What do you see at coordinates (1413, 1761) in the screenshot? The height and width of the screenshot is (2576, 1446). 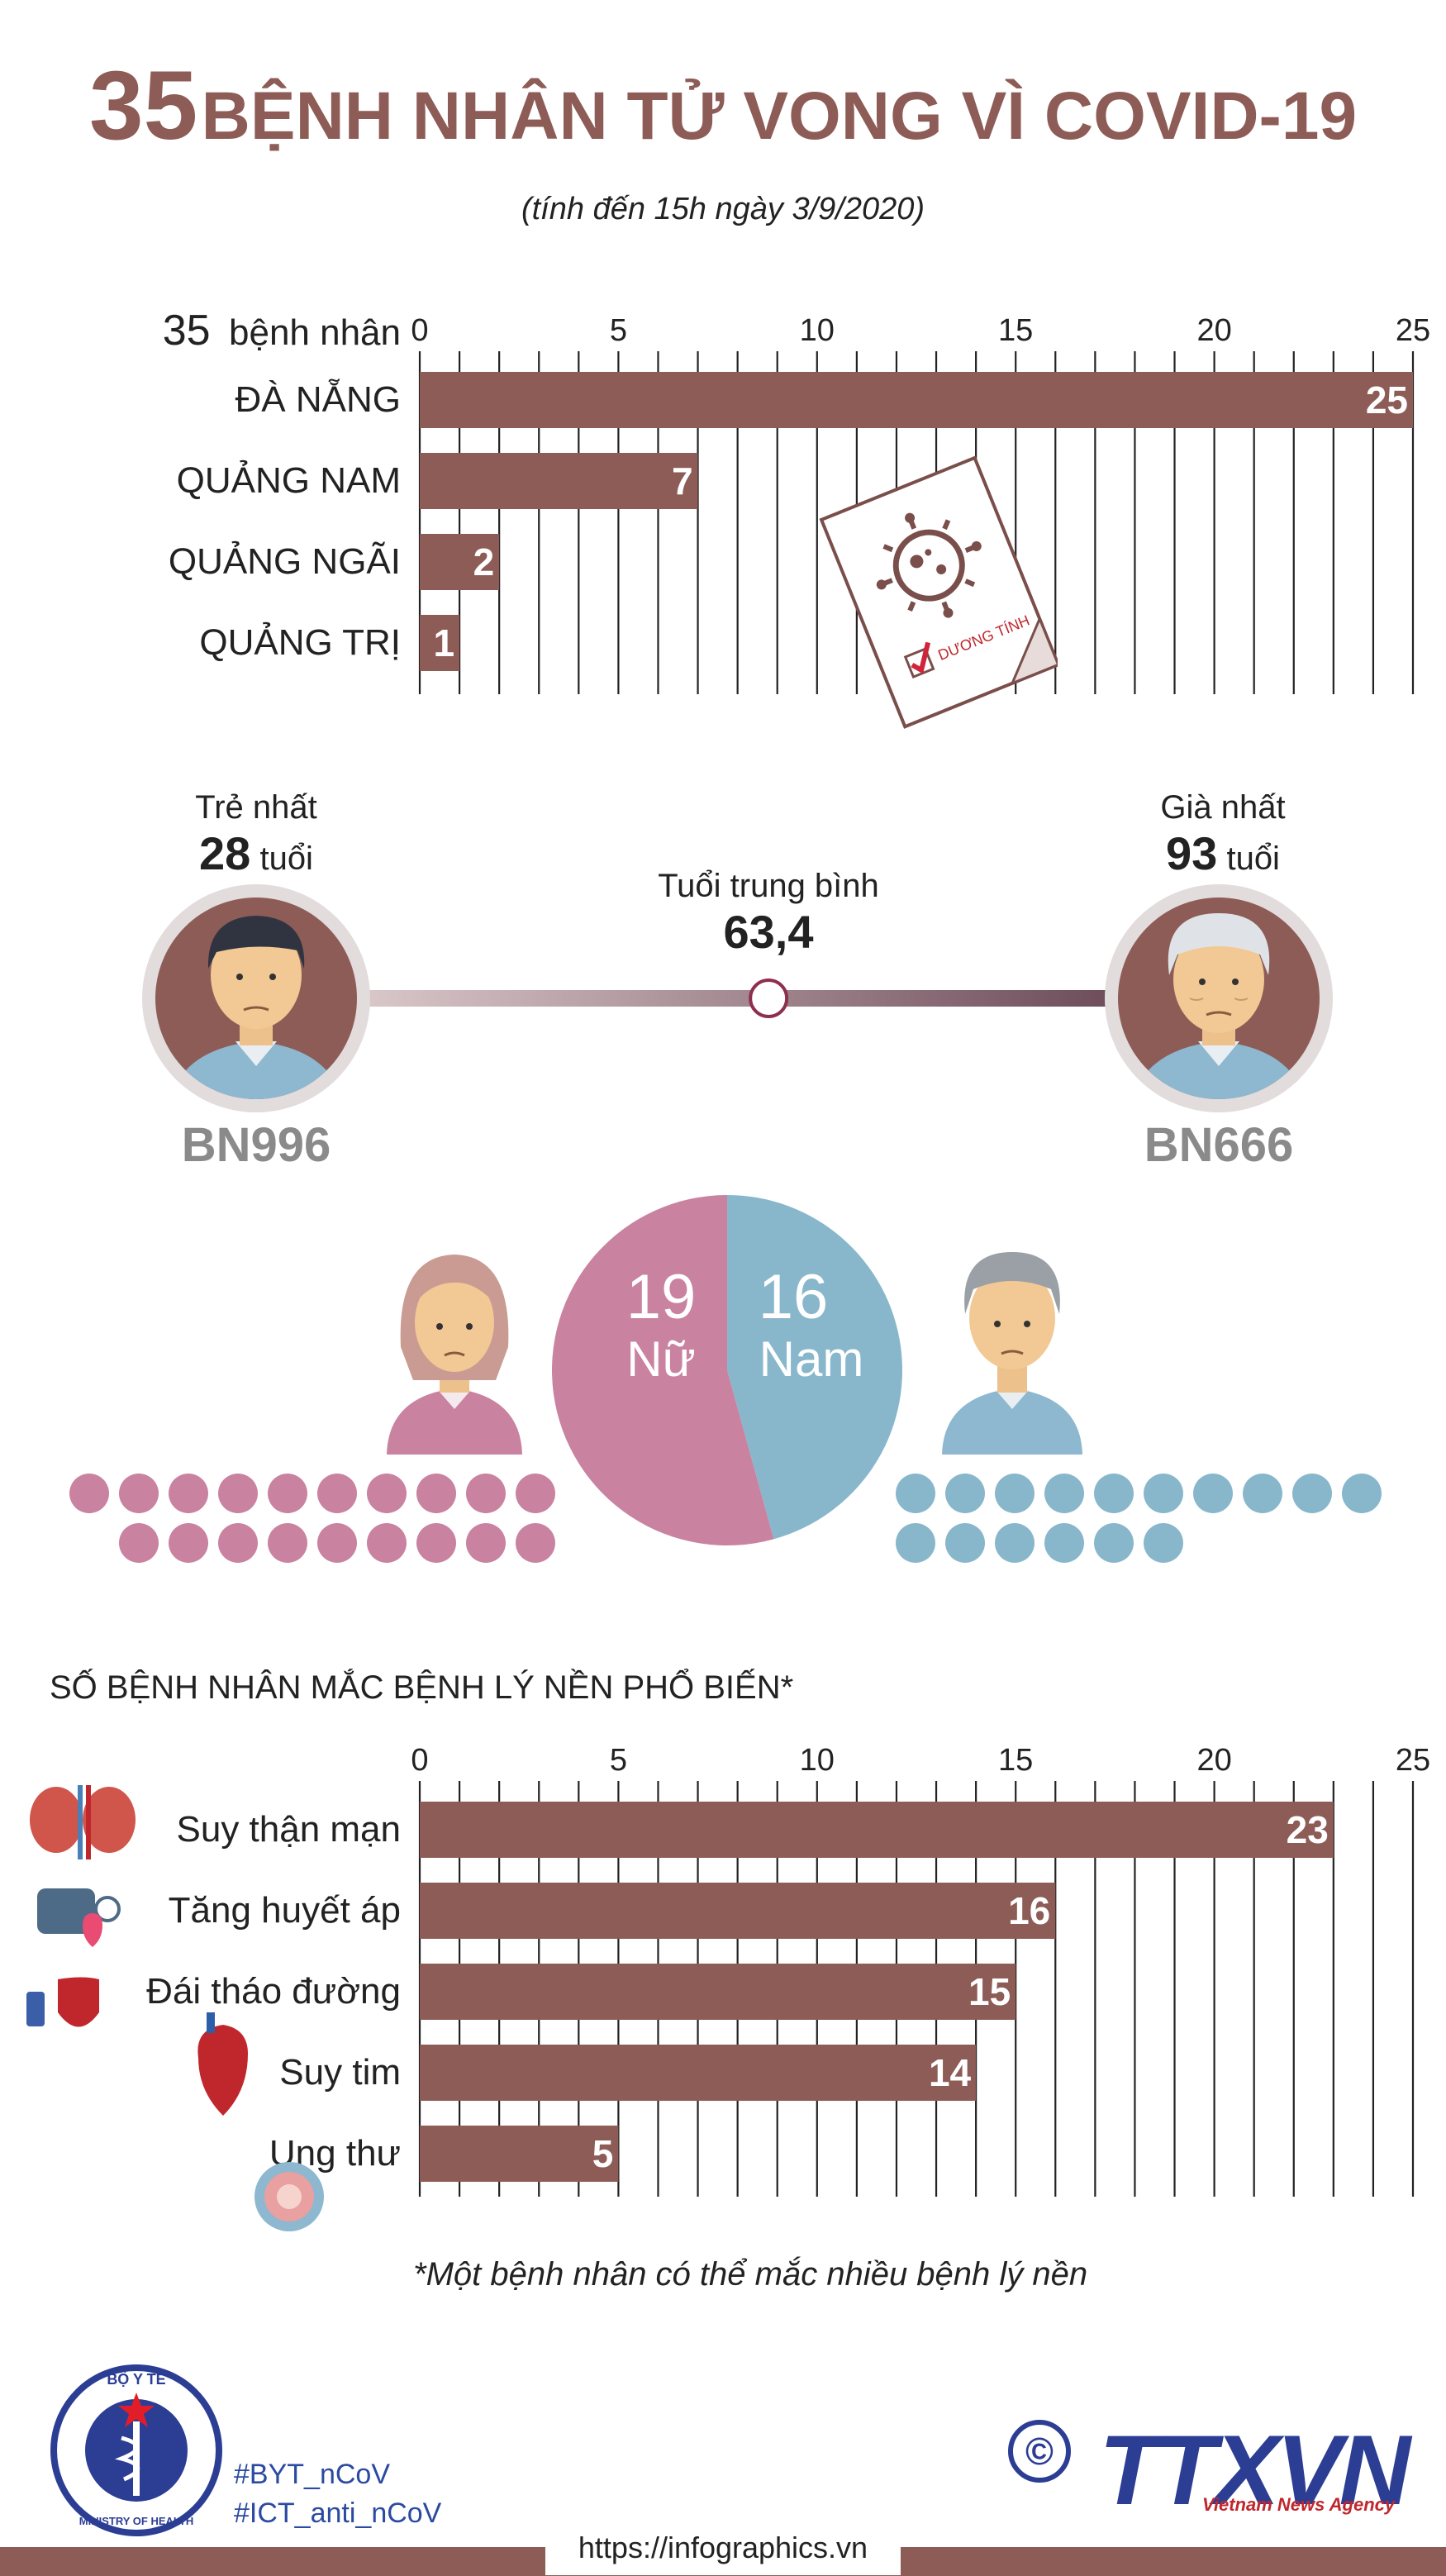 I see `x-tick-label: 25` at bounding box center [1413, 1761].